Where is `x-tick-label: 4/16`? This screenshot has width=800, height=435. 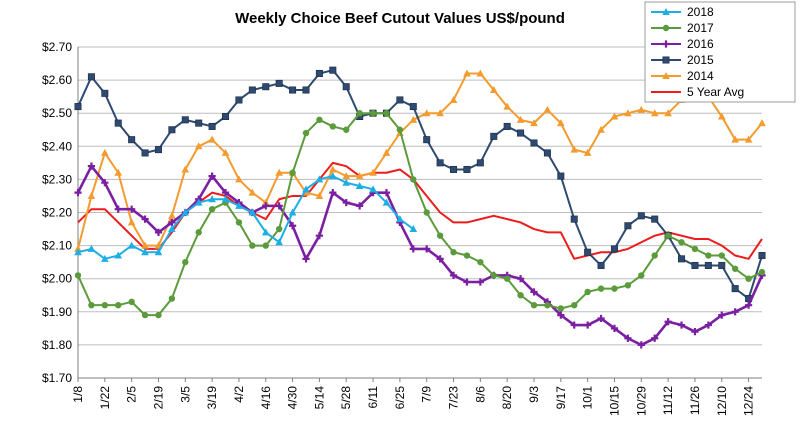 x-tick-label: 4/16 is located at coordinates (266, 398).